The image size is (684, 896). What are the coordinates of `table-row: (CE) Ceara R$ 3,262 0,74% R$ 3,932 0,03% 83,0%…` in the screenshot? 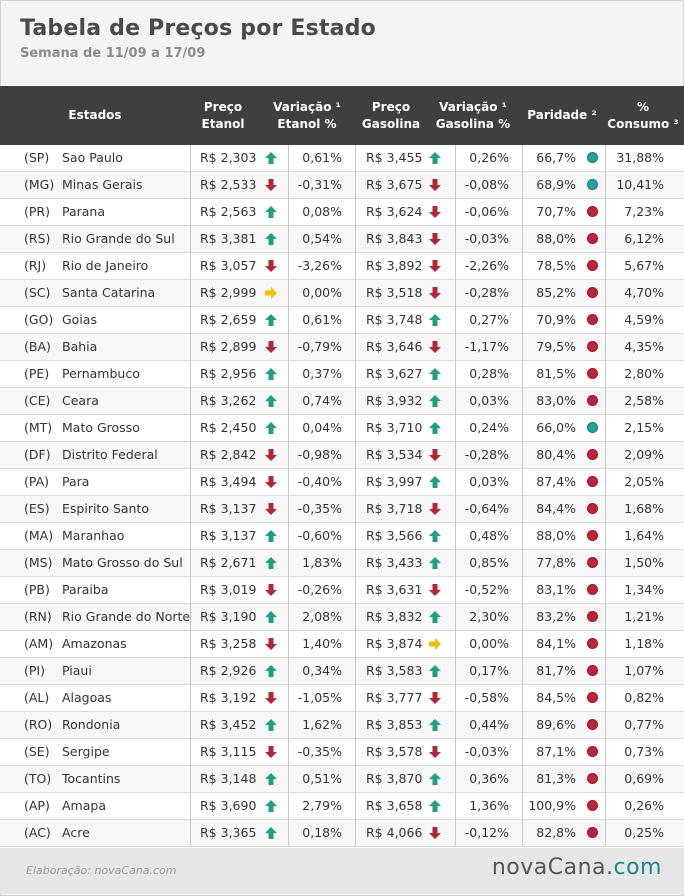 It's located at (342, 401).